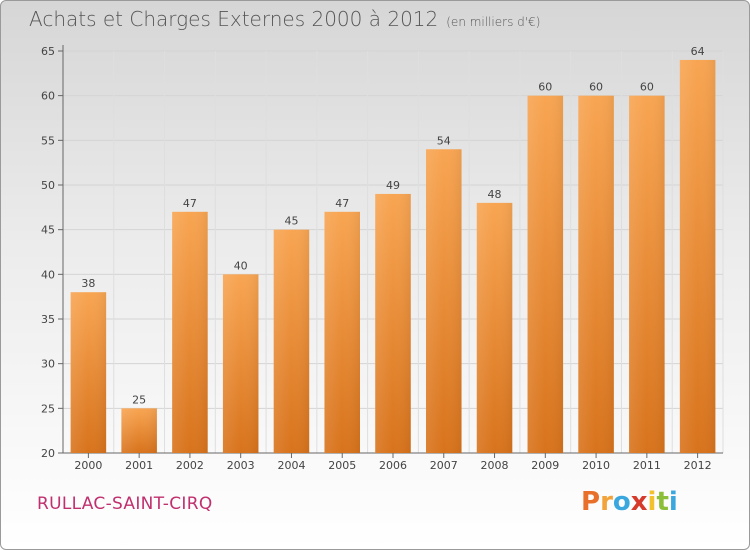 Image resolution: width=750 pixels, height=550 pixels. I want to click on chart-subtitle: (en milliers d'€), so click(493, 22).